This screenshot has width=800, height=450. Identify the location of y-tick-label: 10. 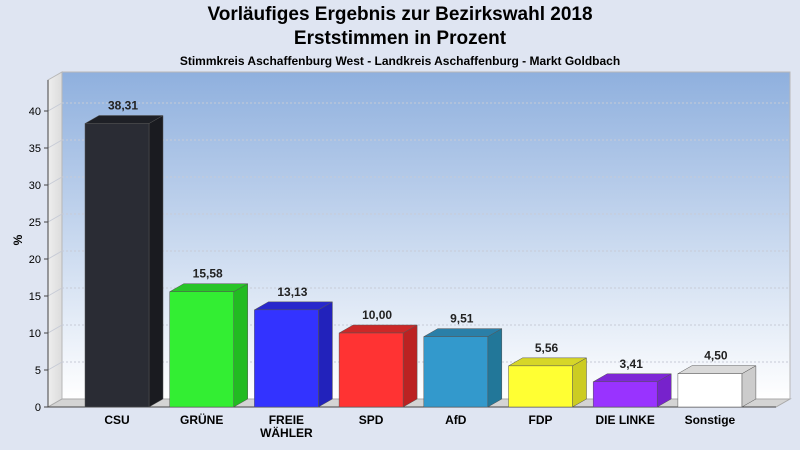
(35, 334).